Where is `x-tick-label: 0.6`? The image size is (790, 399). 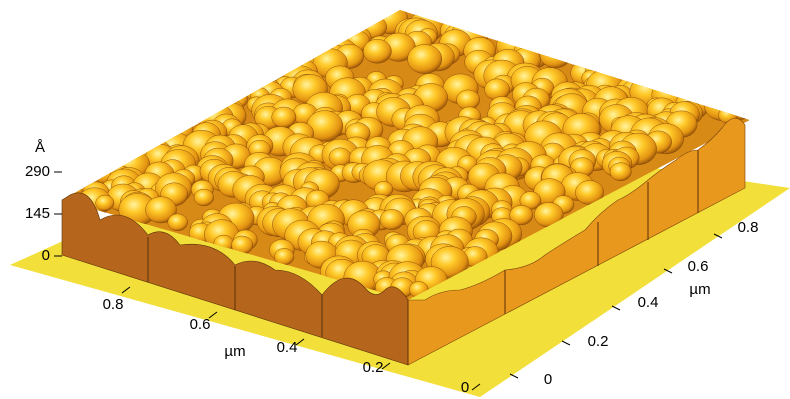 x-tick-label: 0.6 is located at coordinates (200, 324).